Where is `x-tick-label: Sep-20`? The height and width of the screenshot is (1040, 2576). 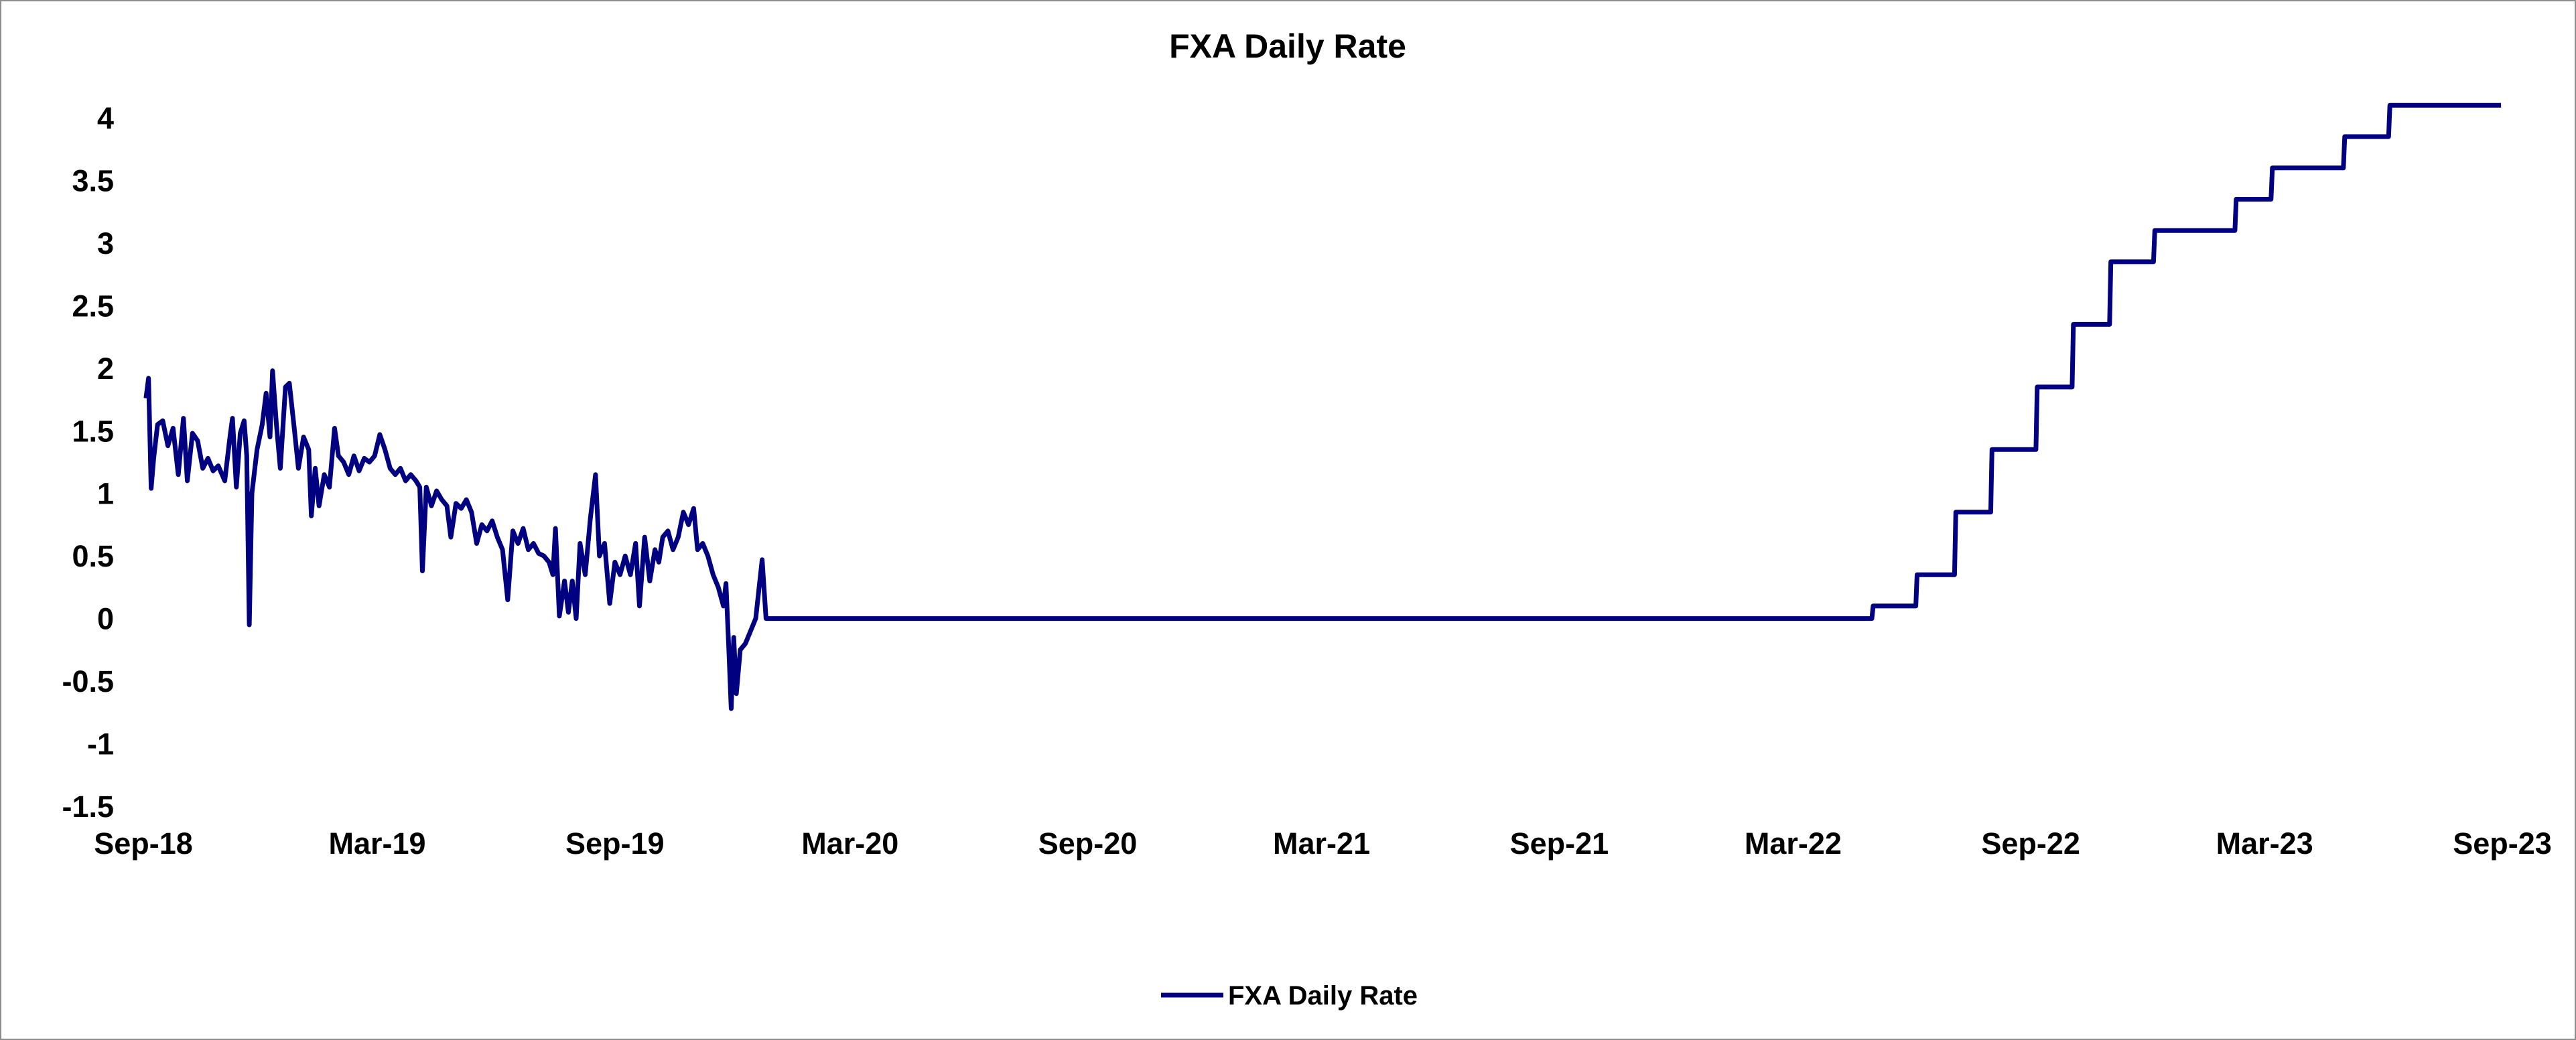
x-tick-label: Sep-20 is located at coordinates (1088, 844).